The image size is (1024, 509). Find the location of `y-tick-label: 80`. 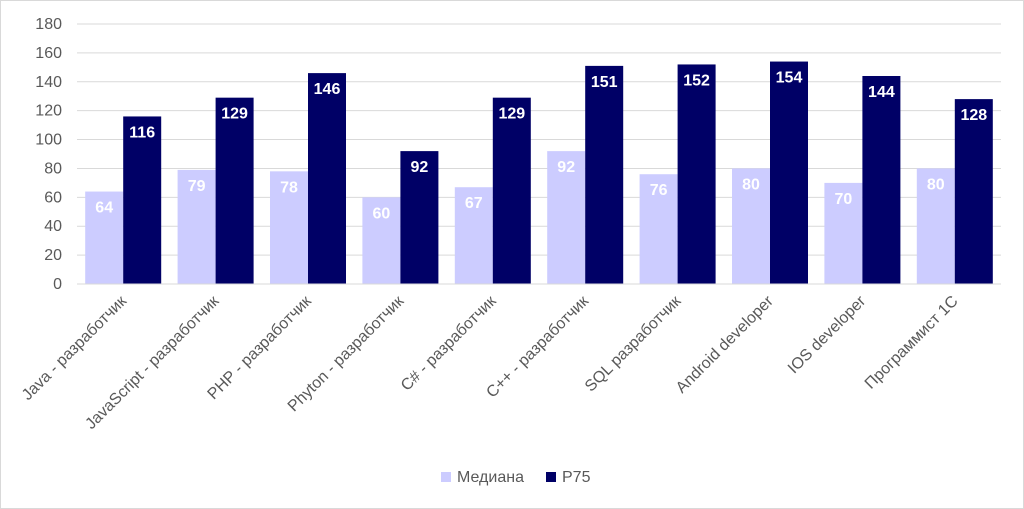

y-tick-label: 80 is located at coordinates (53, 168).